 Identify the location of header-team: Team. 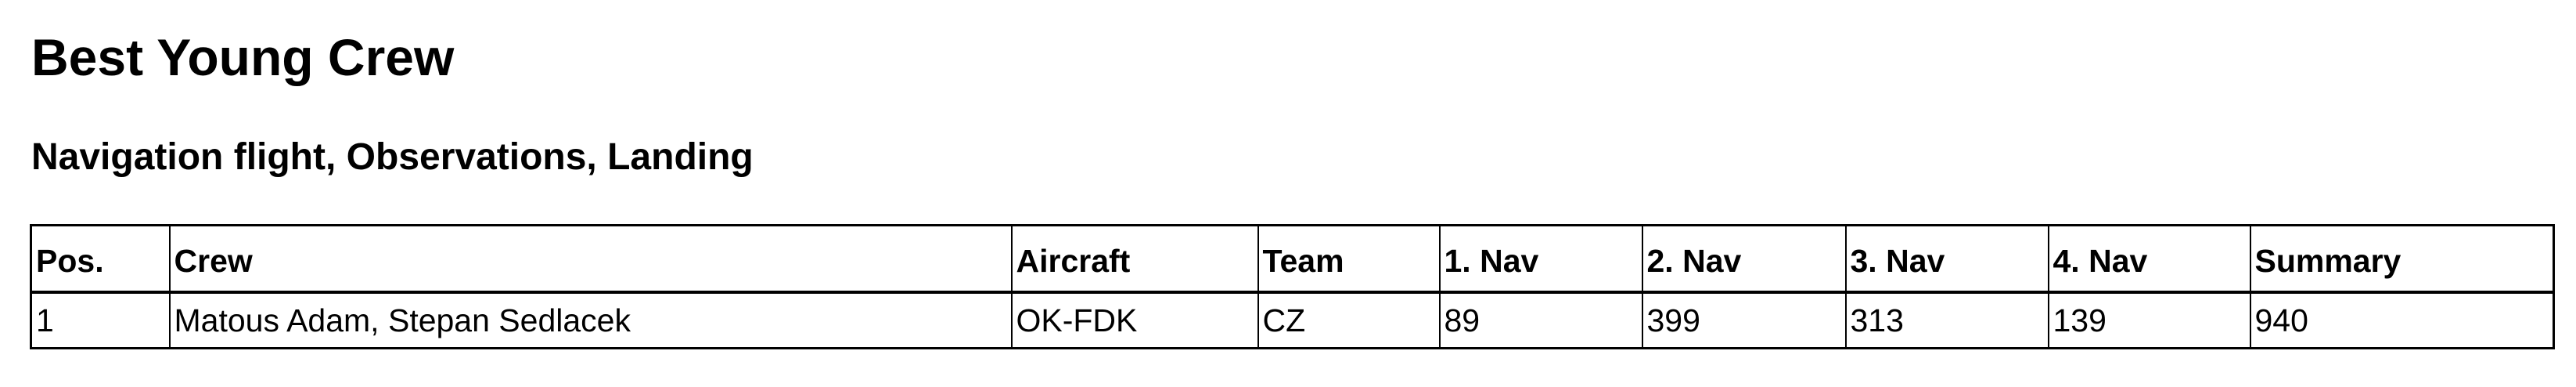
(1349, 259).